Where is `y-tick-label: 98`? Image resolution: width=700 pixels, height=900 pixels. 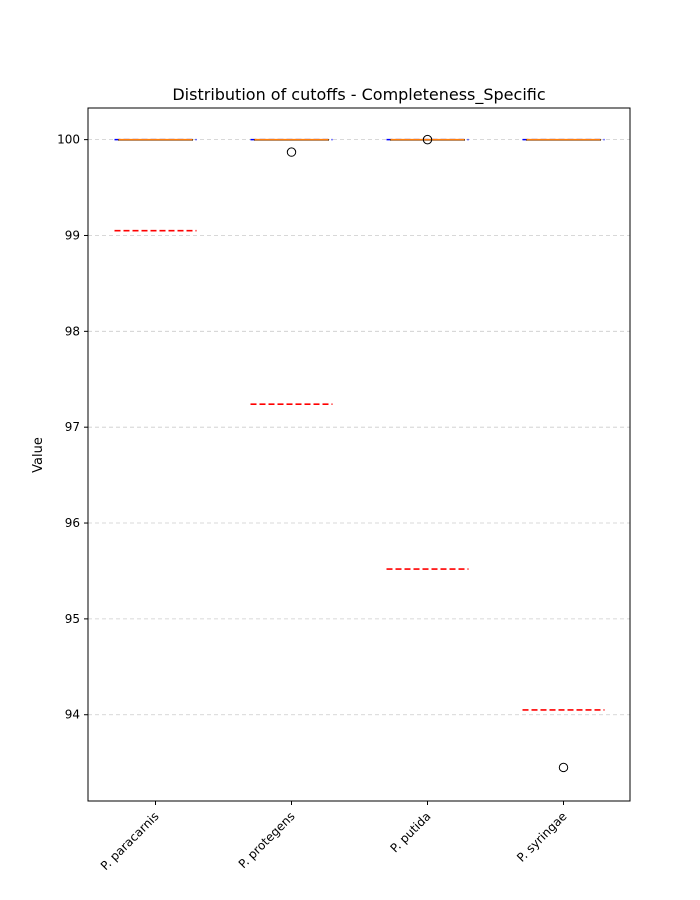 y-tick-label: 98 is located at coordinates (72, 331).